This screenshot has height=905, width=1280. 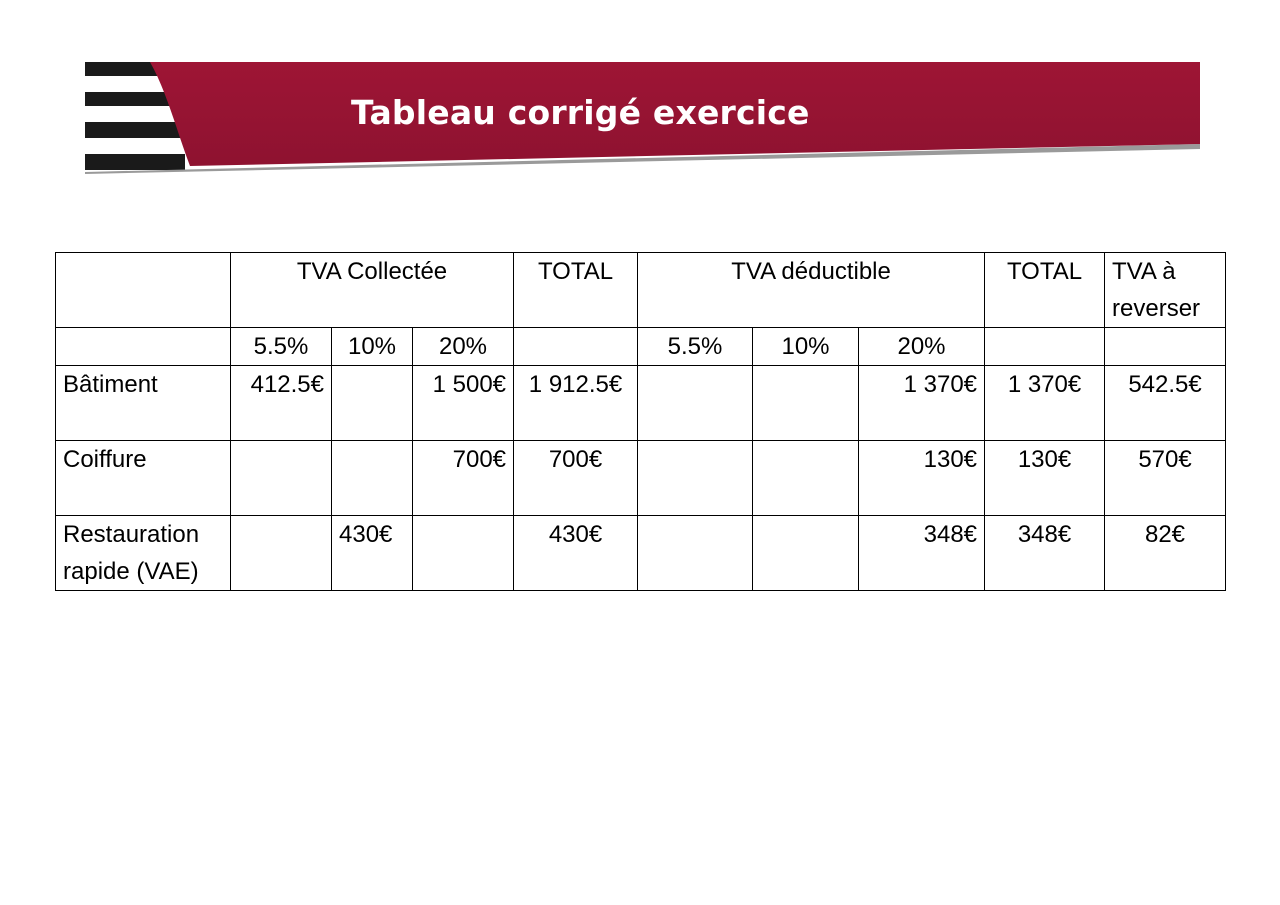 I want to click on cell-total-collected: 1 912.5€, so click(x=576, y=403).